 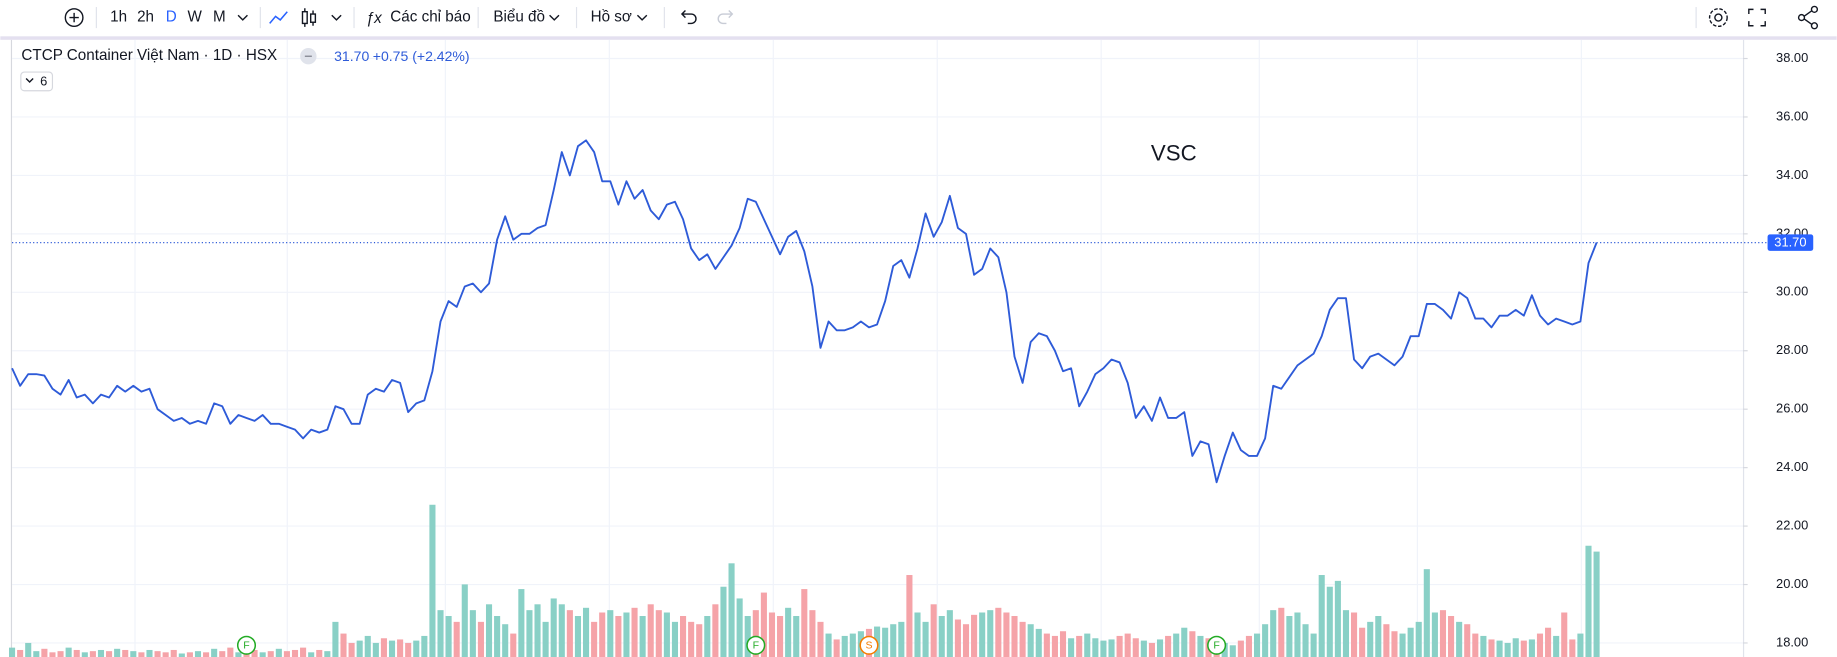 I want to click on interval-dropdown, so click(x=242, y=17).